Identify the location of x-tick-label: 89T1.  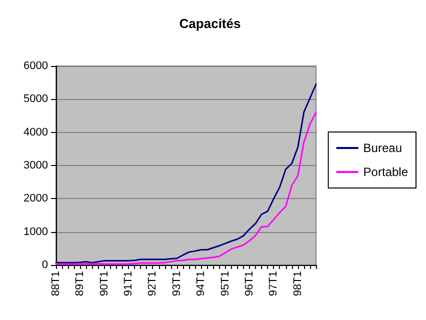
(80, 283).